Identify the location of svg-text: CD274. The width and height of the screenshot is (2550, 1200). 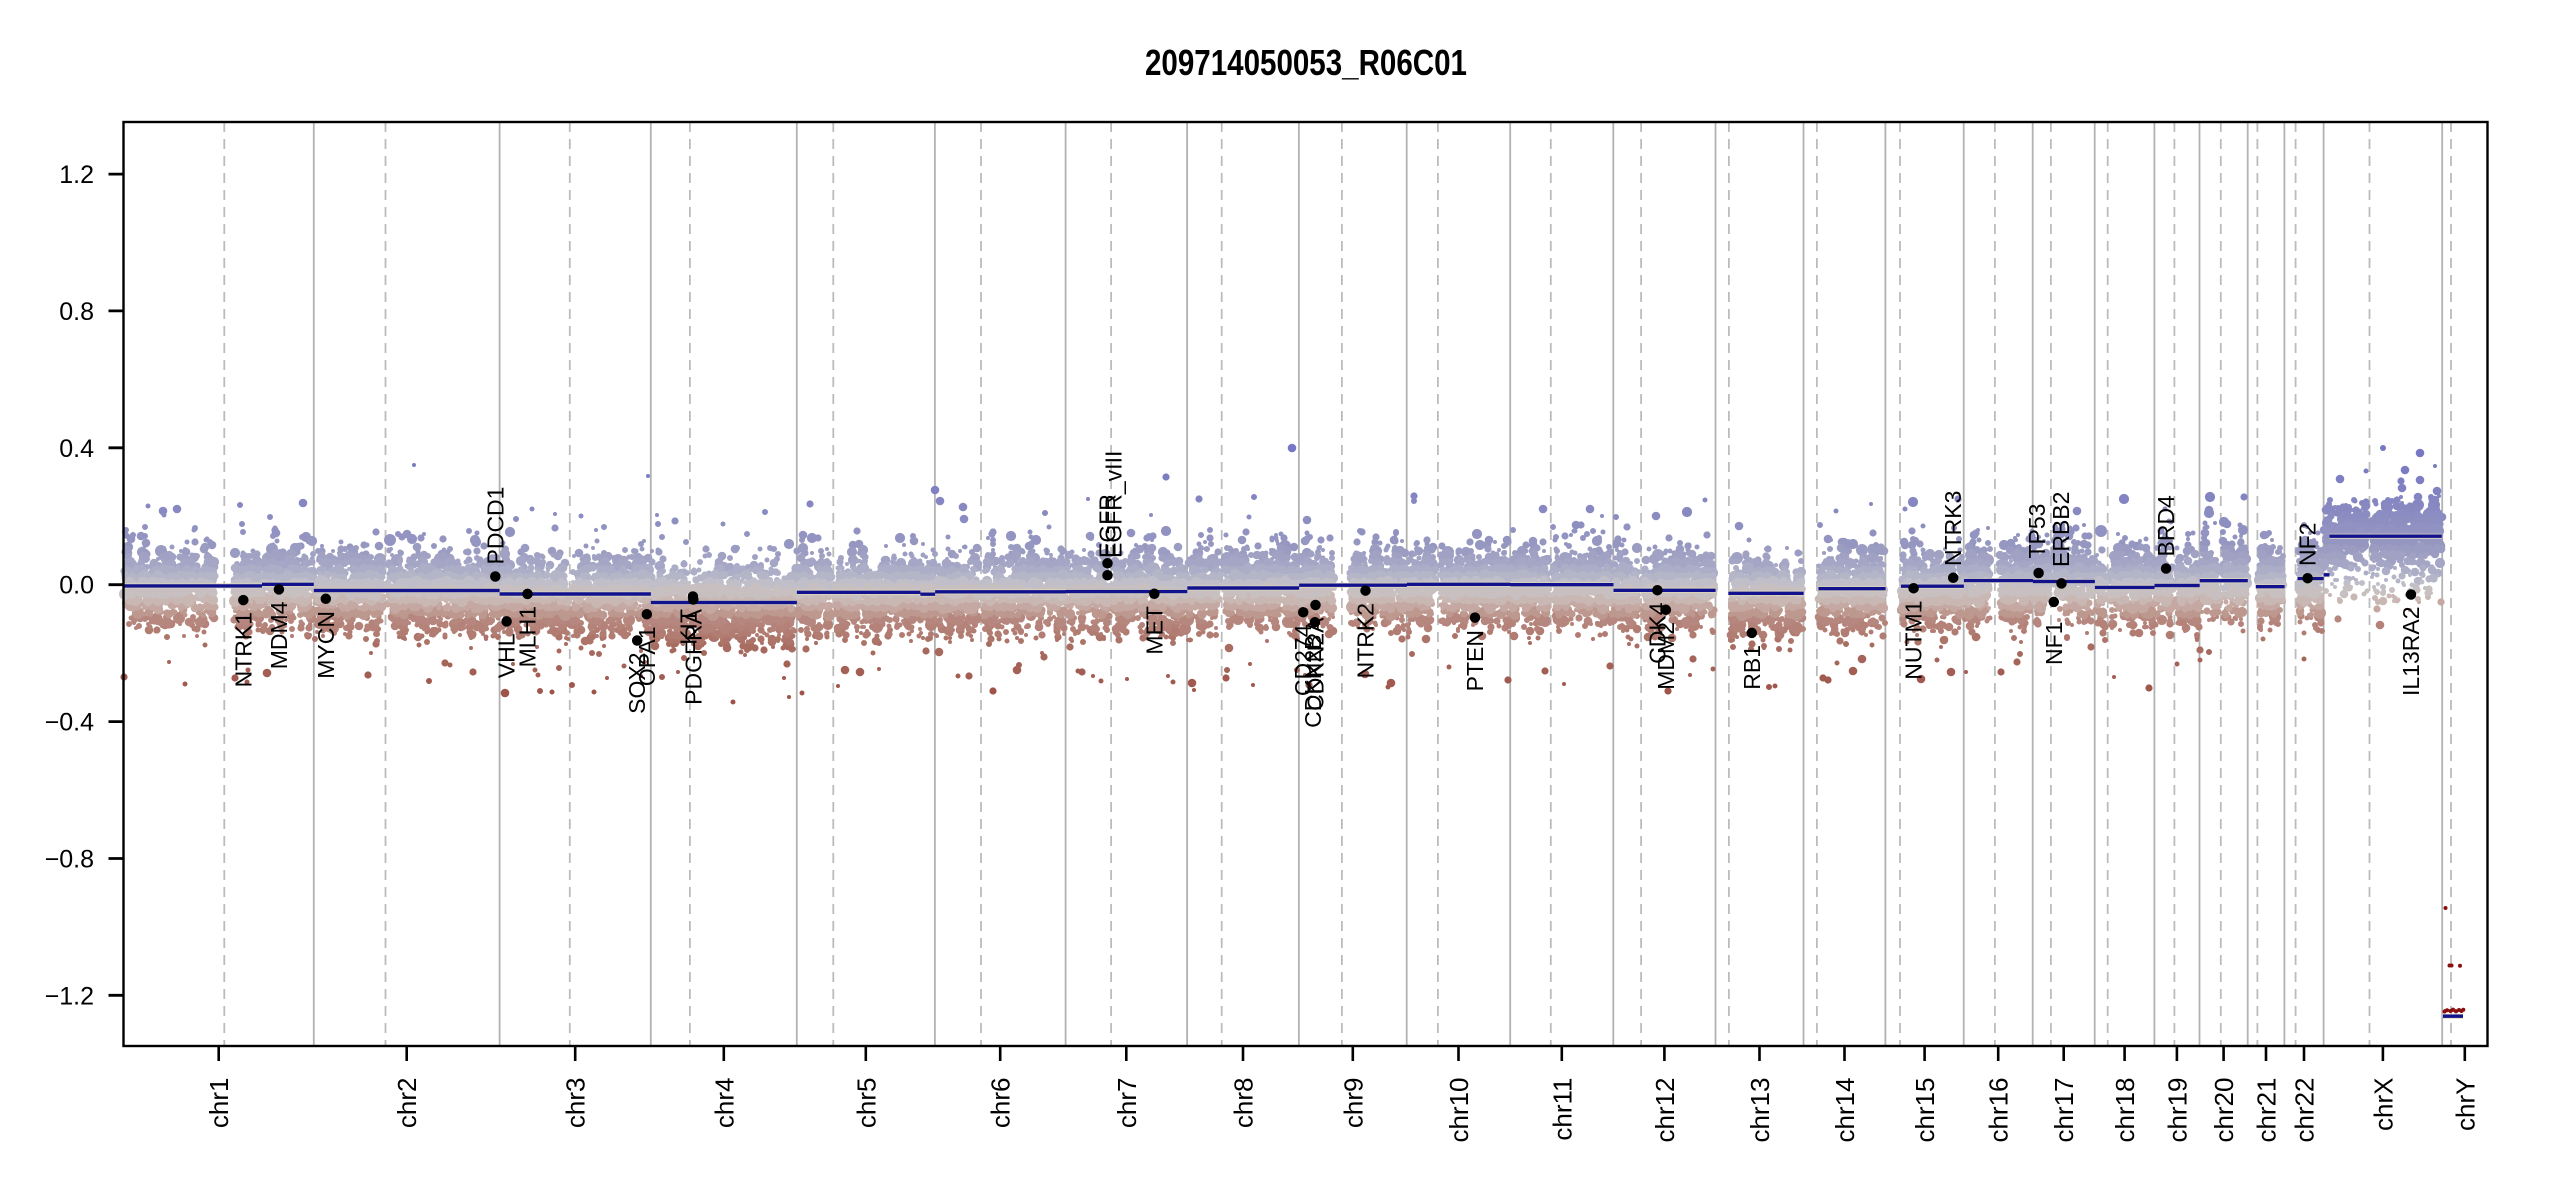
(1303, 660).